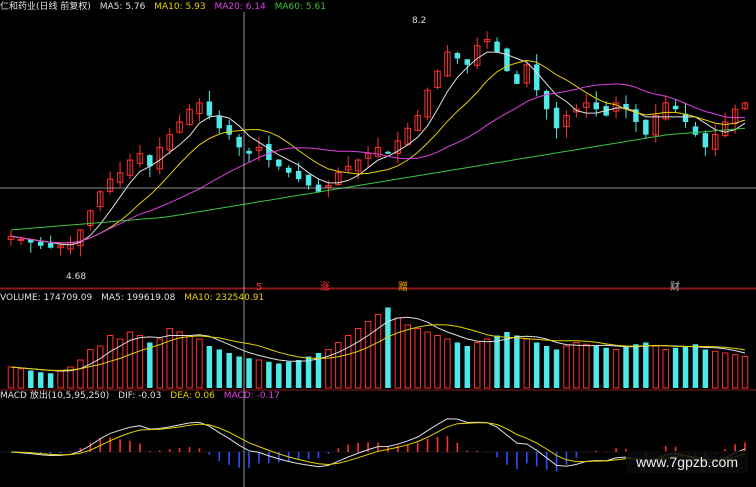  What do you see at coordinates (55, 396) in the screenshot?
I see `macd-name: MACD 放出(10,5,95,250)` at bounding box center [55, 396].